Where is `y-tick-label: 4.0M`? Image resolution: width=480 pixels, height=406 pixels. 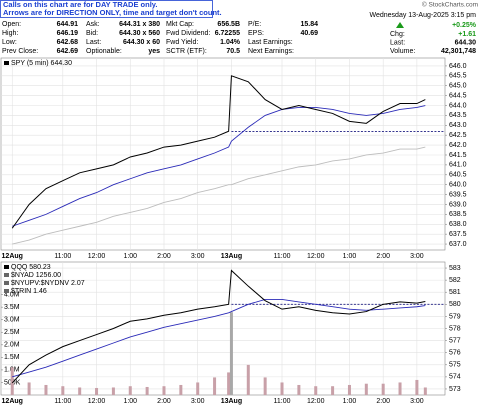
y-tick-label: 4.0M is located at coordinates (12, 294).